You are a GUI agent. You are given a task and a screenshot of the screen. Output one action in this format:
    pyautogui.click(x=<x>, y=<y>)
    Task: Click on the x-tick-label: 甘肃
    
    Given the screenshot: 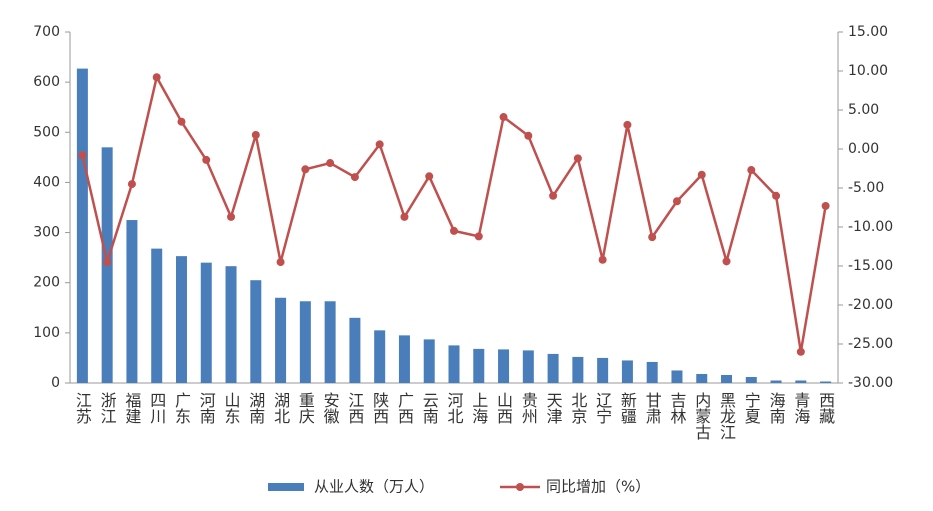 What is the action you would take?
    pyautogui.click(x=652, y=408)
    